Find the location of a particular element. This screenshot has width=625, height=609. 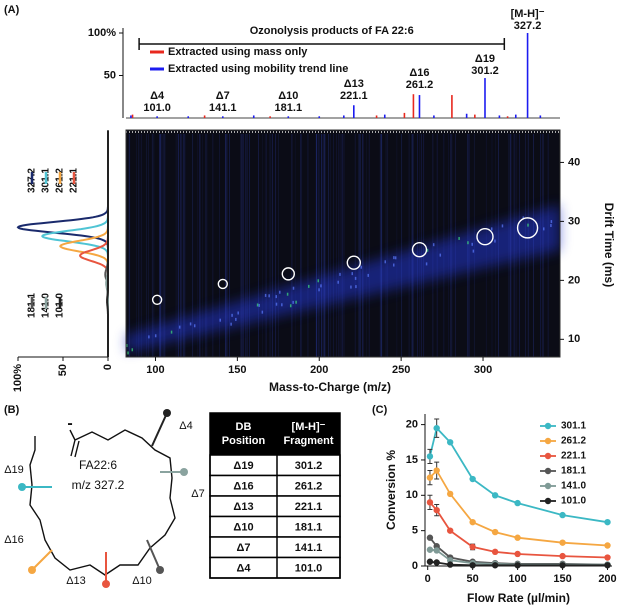

x-tick-label: 0 is located at coordinates (108, 367).